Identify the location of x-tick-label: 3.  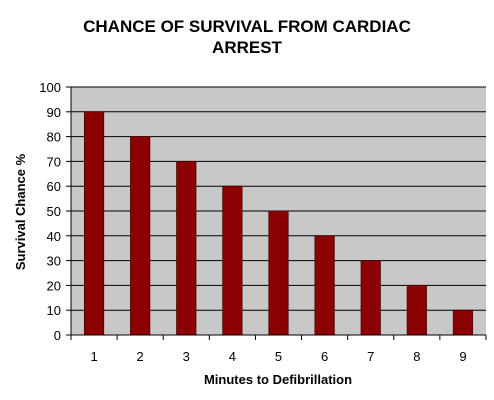
(186, 356).